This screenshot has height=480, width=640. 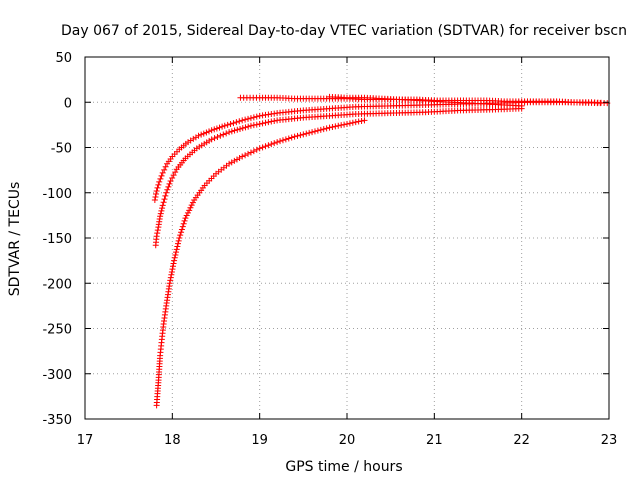 What do you see at coordinates (521, 440) in the screenshot?
I see `x-tick-label: 22` at bounding box center [521, 440].